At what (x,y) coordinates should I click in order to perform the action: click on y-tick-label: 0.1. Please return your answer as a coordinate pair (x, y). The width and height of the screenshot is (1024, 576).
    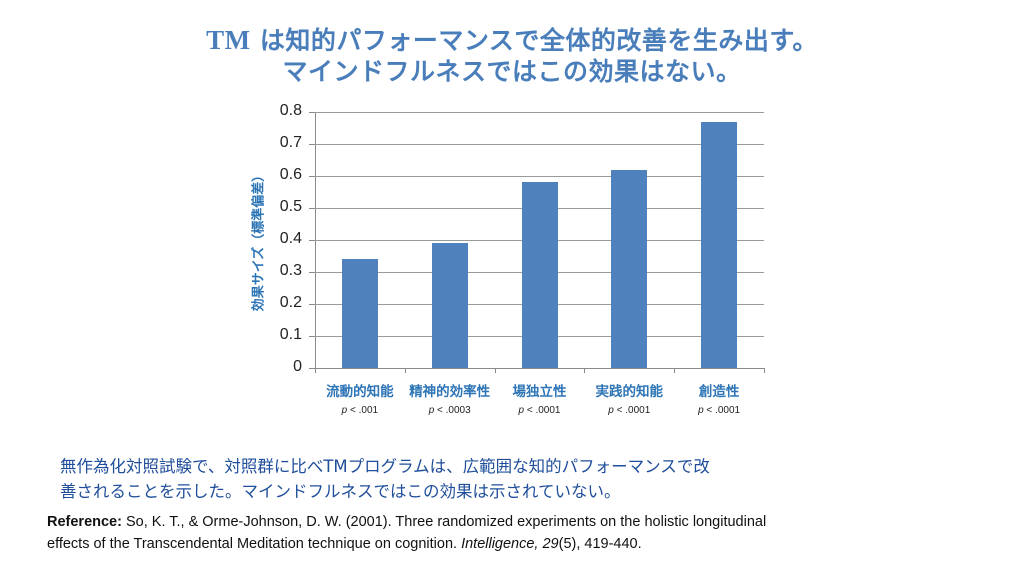
    Looking at the image, I should click on (290, 334).